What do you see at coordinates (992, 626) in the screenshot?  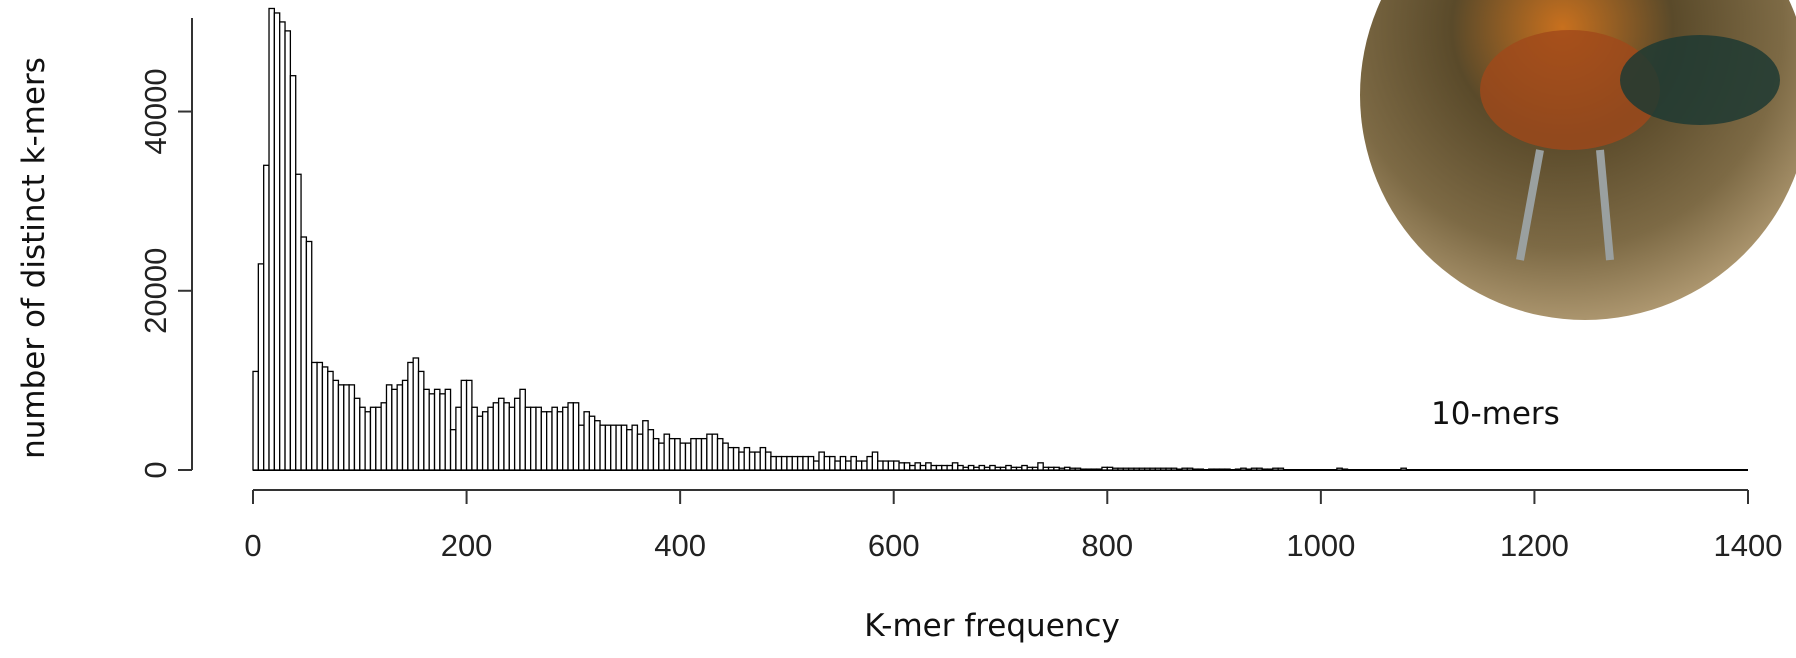 I see `x-axis-label: K-mer frequency` at bounding box center [992, 626].